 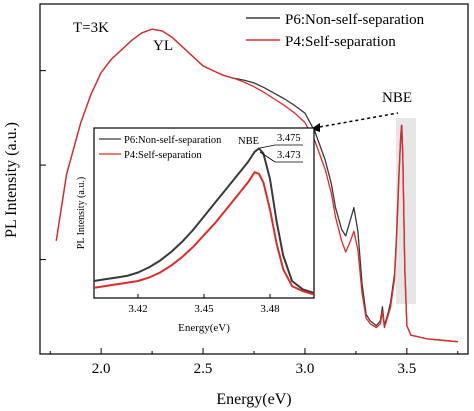 I want to click on yl-label: YL, so click(x=163, y=46).